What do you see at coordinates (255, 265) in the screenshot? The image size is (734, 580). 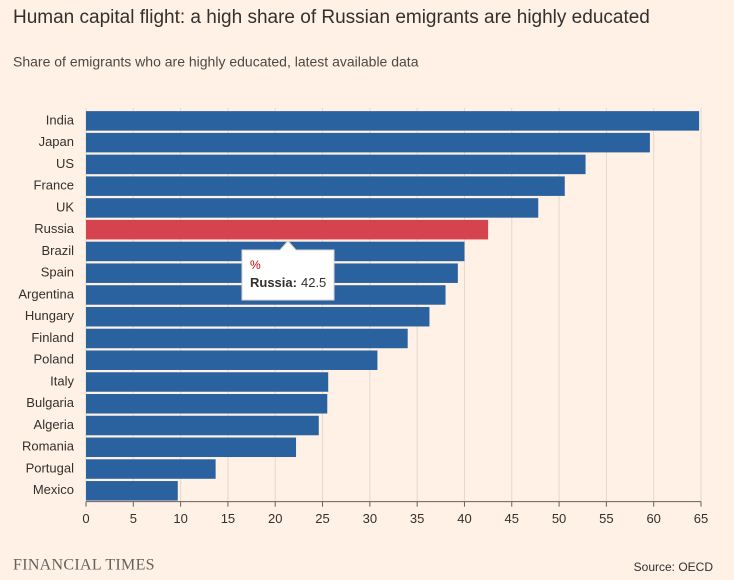 I see `tooltip-unit: %` at bounding box center [255, 265].